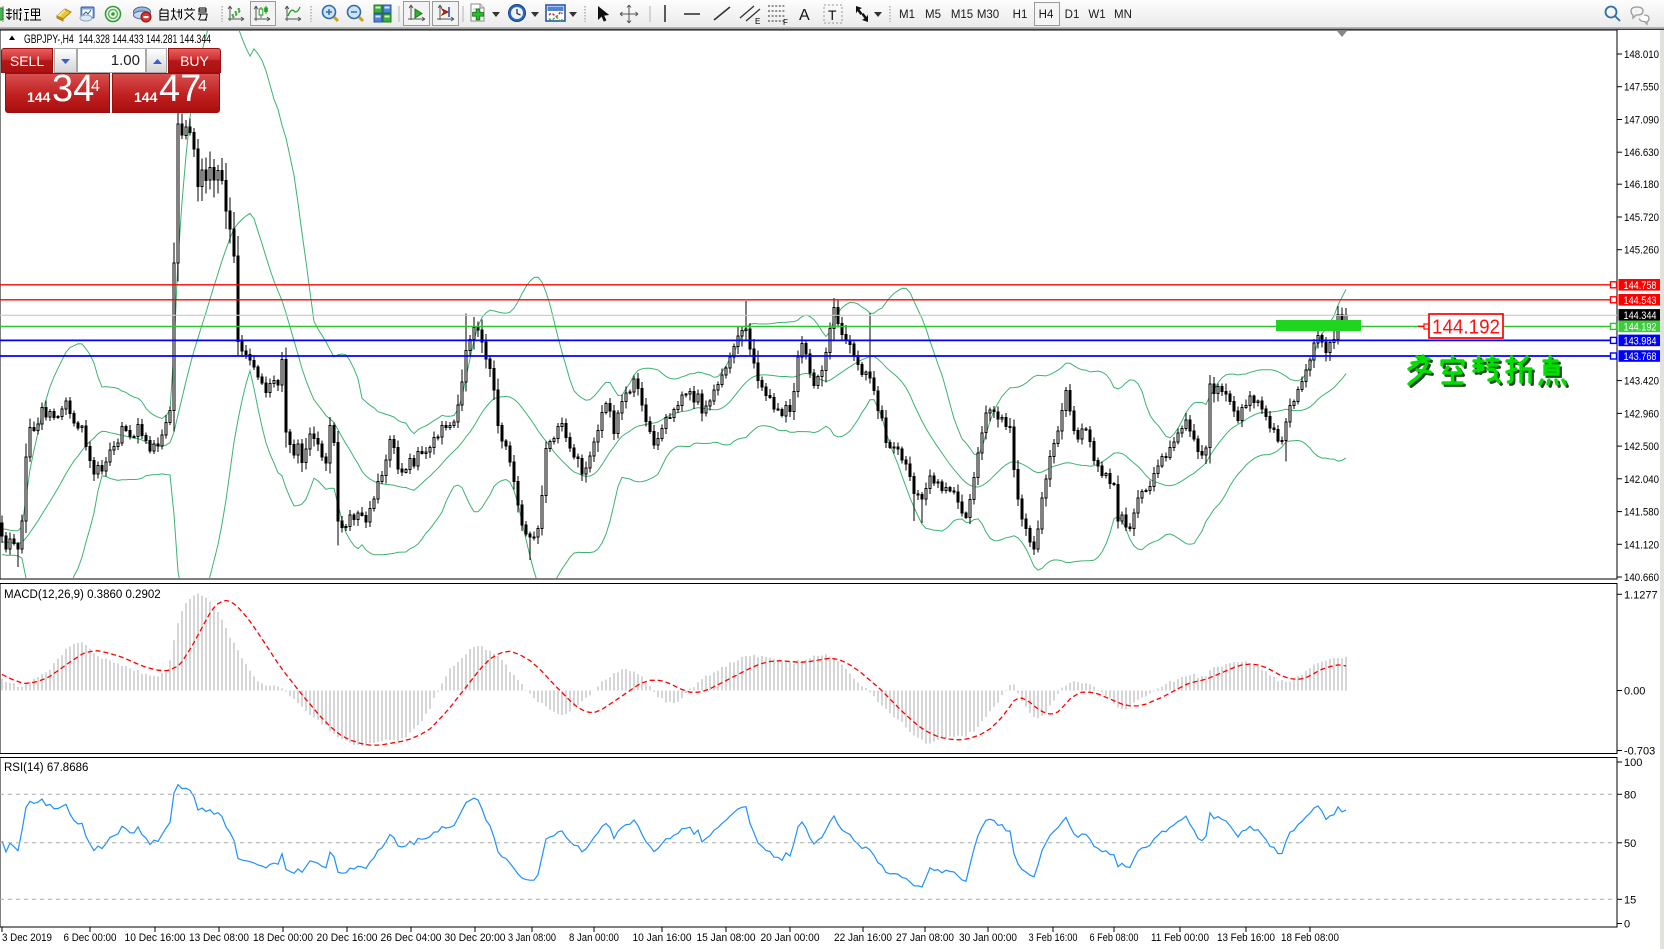  I want to click on svg-text: -0.703, so click(1639, 752).